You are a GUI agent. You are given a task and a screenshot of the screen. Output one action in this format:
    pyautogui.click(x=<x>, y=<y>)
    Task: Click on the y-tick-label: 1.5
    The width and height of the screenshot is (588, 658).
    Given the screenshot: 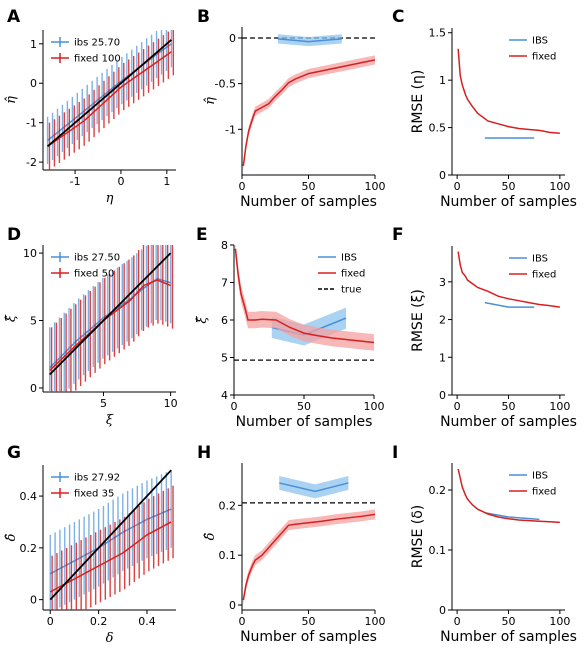 What is the action you would take?
    pyautogui.click(x=438, y=33)
    